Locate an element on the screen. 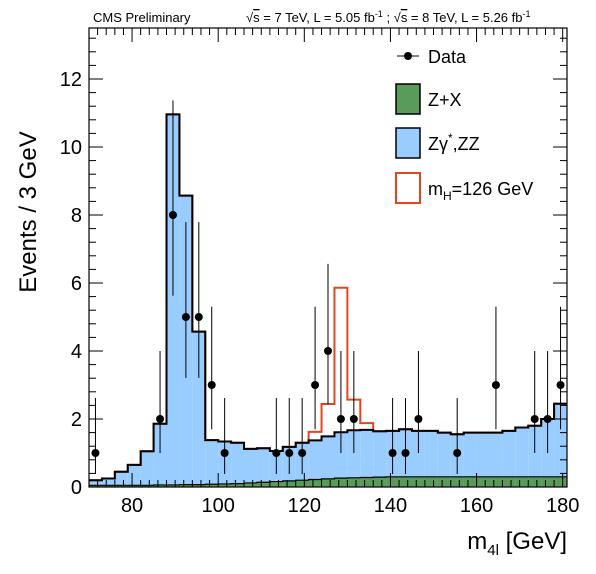 The height and width of the screenshot is (574, 596). sqrt-s-1: s is located at coordinates (256, 17).